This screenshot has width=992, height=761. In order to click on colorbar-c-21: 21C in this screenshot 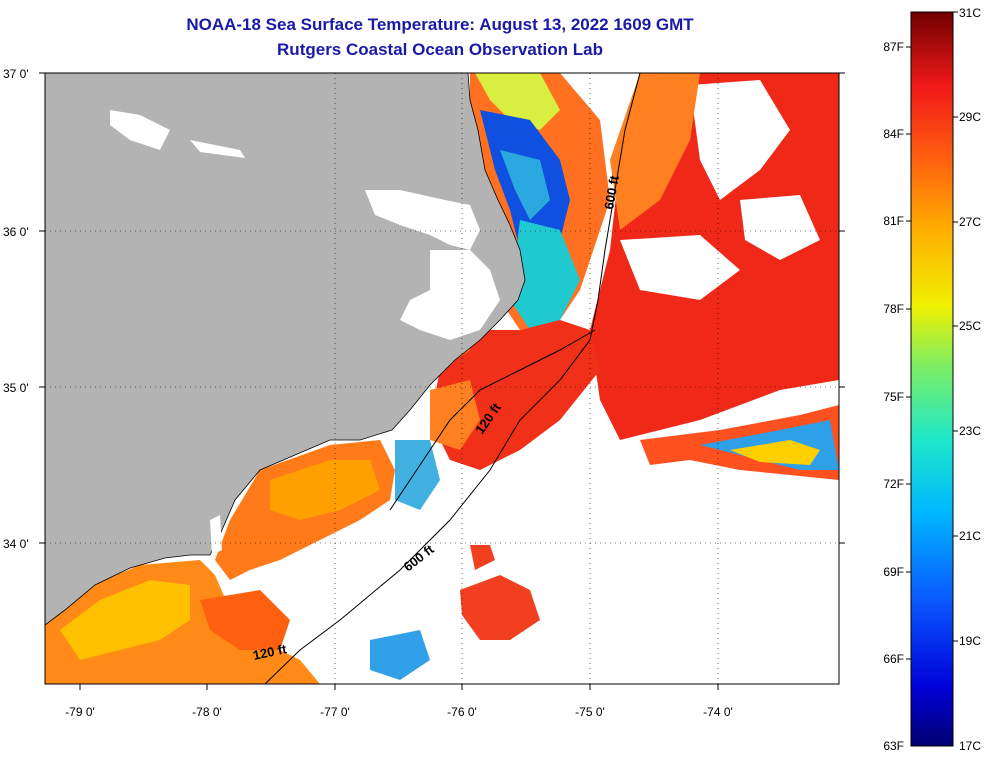, I will do `click(970, 536)`.